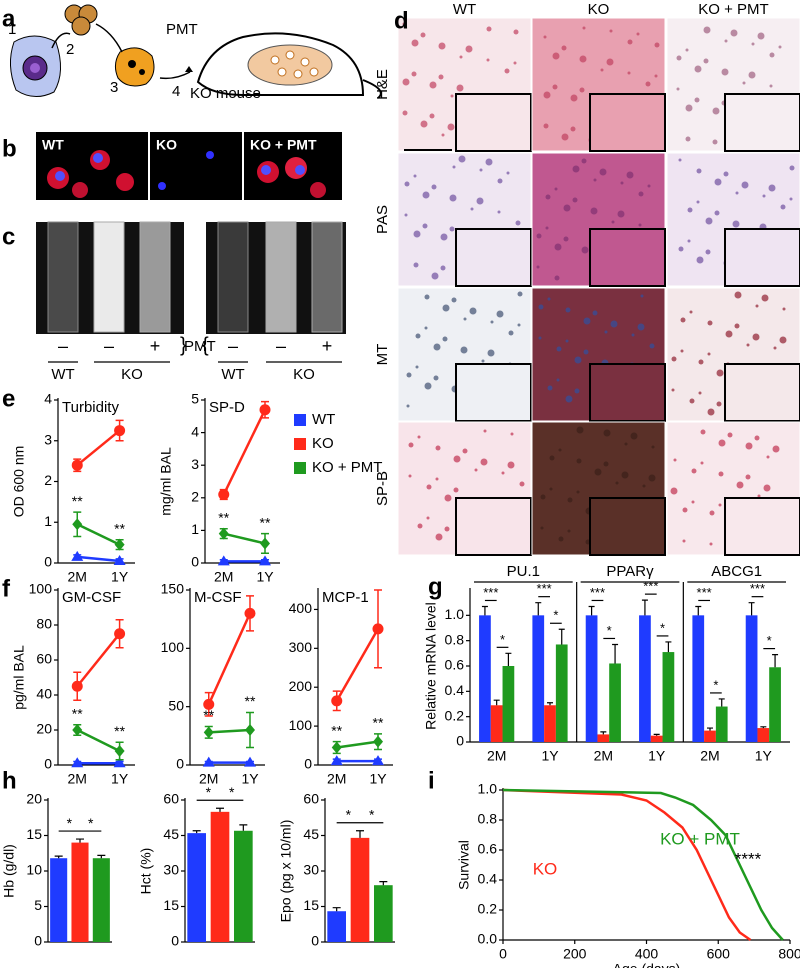 Image resolution: width=800 pixels, height=968 pixels. What do you see at coordinates (173, 589) in the screenshot?
I see `y-tick-label: 150` at bounding box center [173, 589].